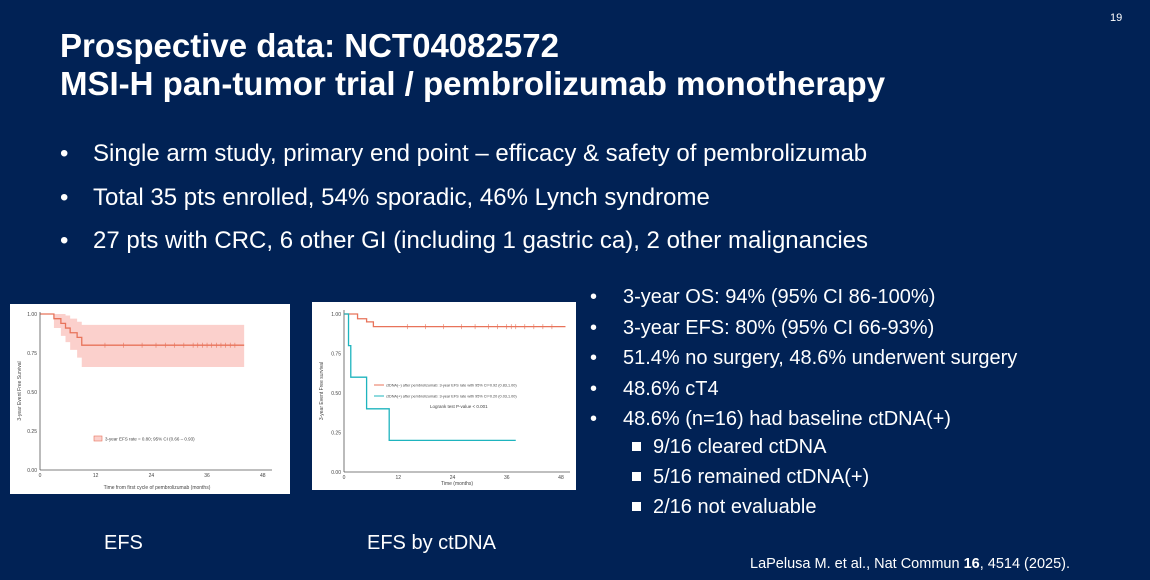 The image size is (1150, 580). I want to click on citation-prefix: LaPelusa M. et al., Nat Commun, so click(857, 564).